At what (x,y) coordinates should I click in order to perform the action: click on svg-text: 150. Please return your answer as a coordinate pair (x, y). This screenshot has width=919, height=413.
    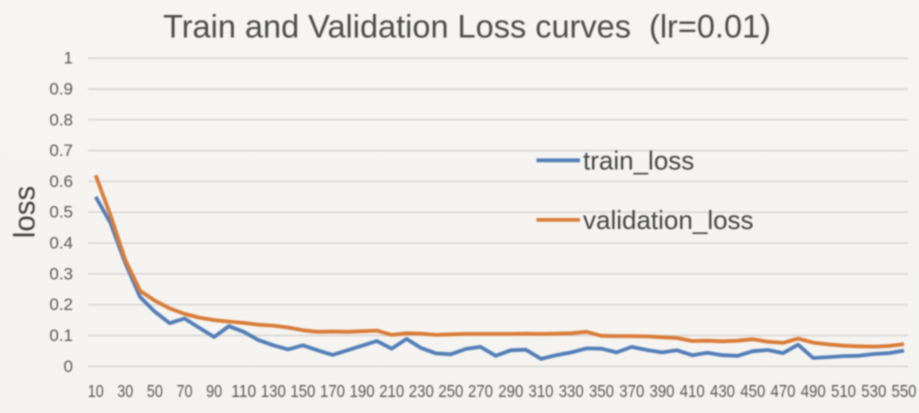
    Looking at the image, I should click on (302, 391).